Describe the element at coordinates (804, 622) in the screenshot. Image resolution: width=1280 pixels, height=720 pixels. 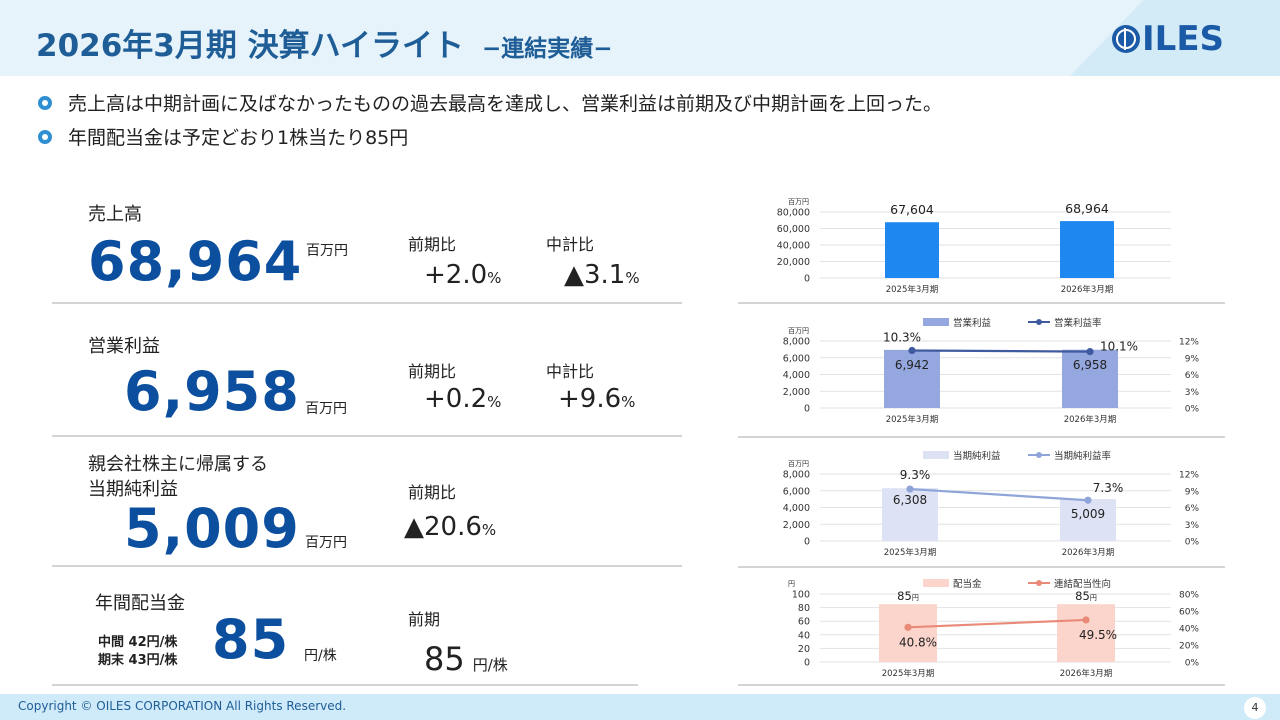
I see `y-tick-label: 60` at that location.